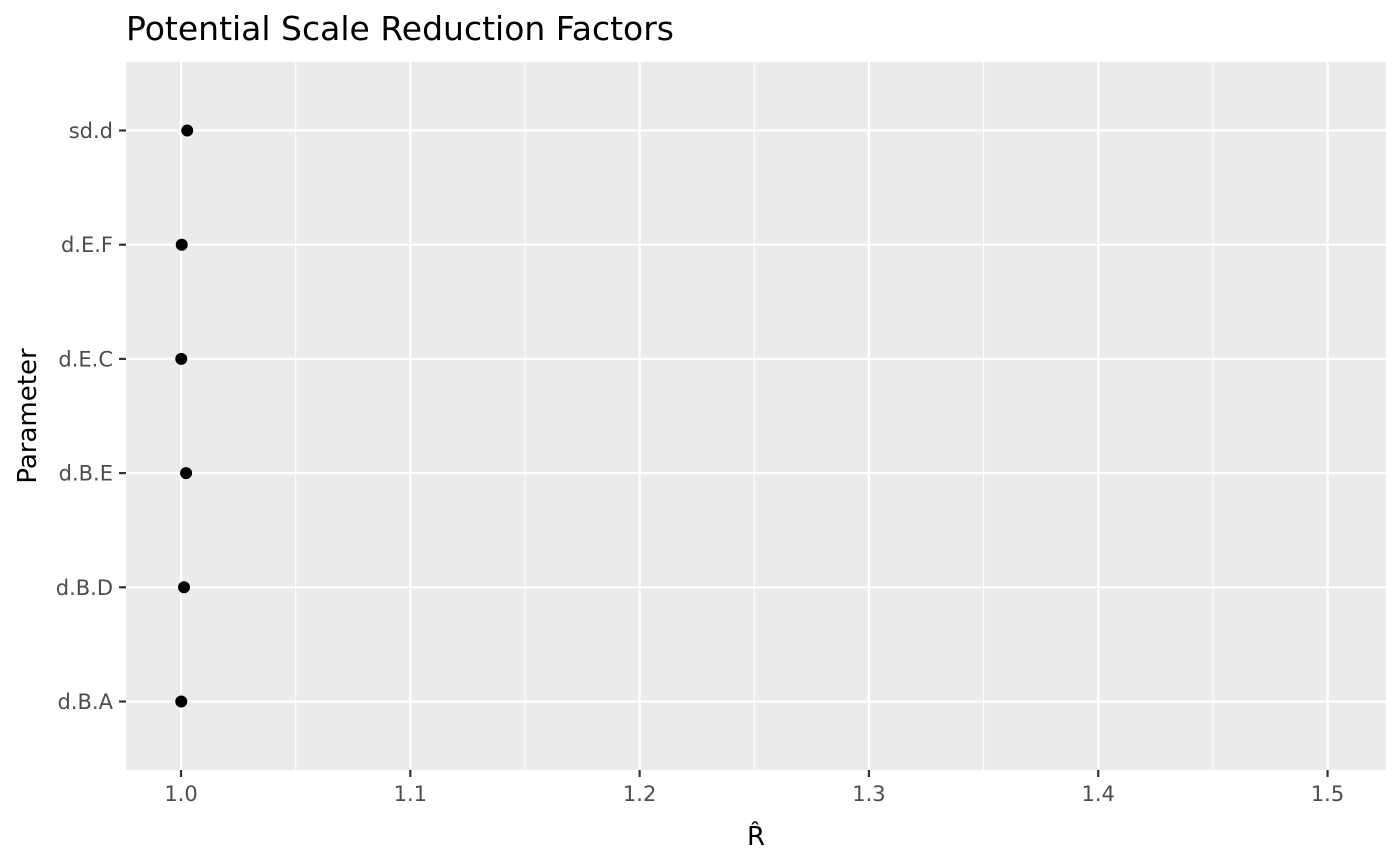 This screenshot has height=865, width=1400. Describe the element at coordinates (84, 588) in the screenshot. I see `y-tick-label: d.B.D` at that location.